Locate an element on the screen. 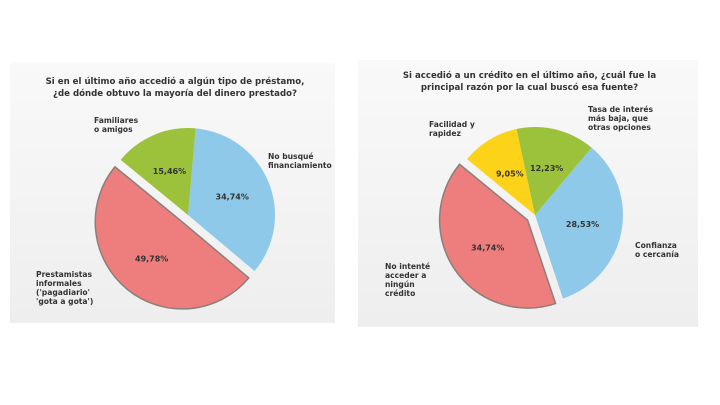 Image resolution: width=720 pixels, height=405 pixels. chart2-label-facilidad: Facilidad y rapidez is located at coordinates (452, 129).